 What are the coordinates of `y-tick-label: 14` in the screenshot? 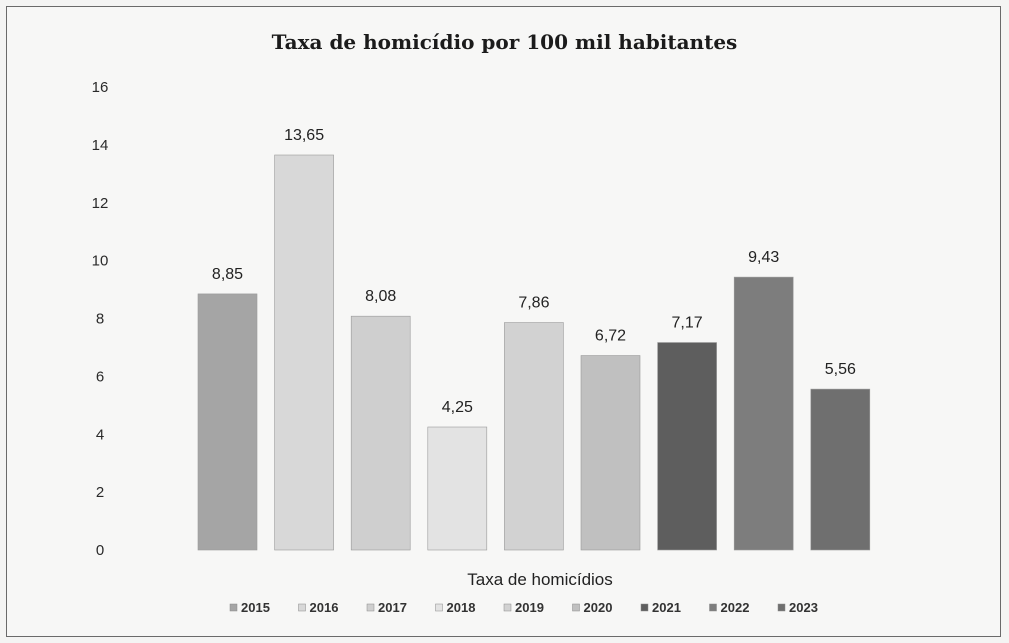 It's located at (100, 145).